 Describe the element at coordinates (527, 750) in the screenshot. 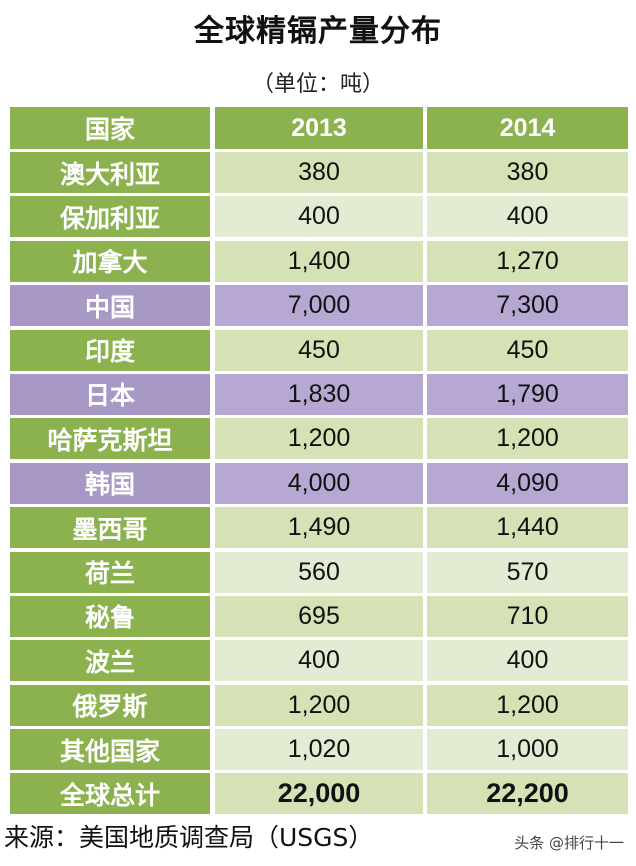

I see `value-2014-cell: 1,000` at that location.